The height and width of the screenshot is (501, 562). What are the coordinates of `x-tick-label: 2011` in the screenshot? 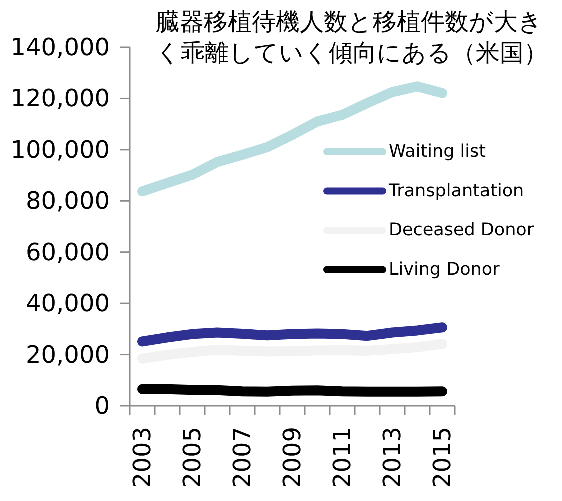 It's located at (342, 457).